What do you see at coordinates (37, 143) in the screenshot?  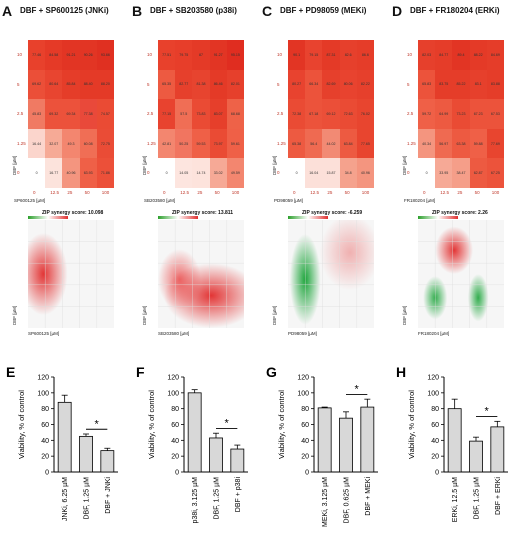 I see `matrix-cell: 16.44` at bounding box center [37, 143].